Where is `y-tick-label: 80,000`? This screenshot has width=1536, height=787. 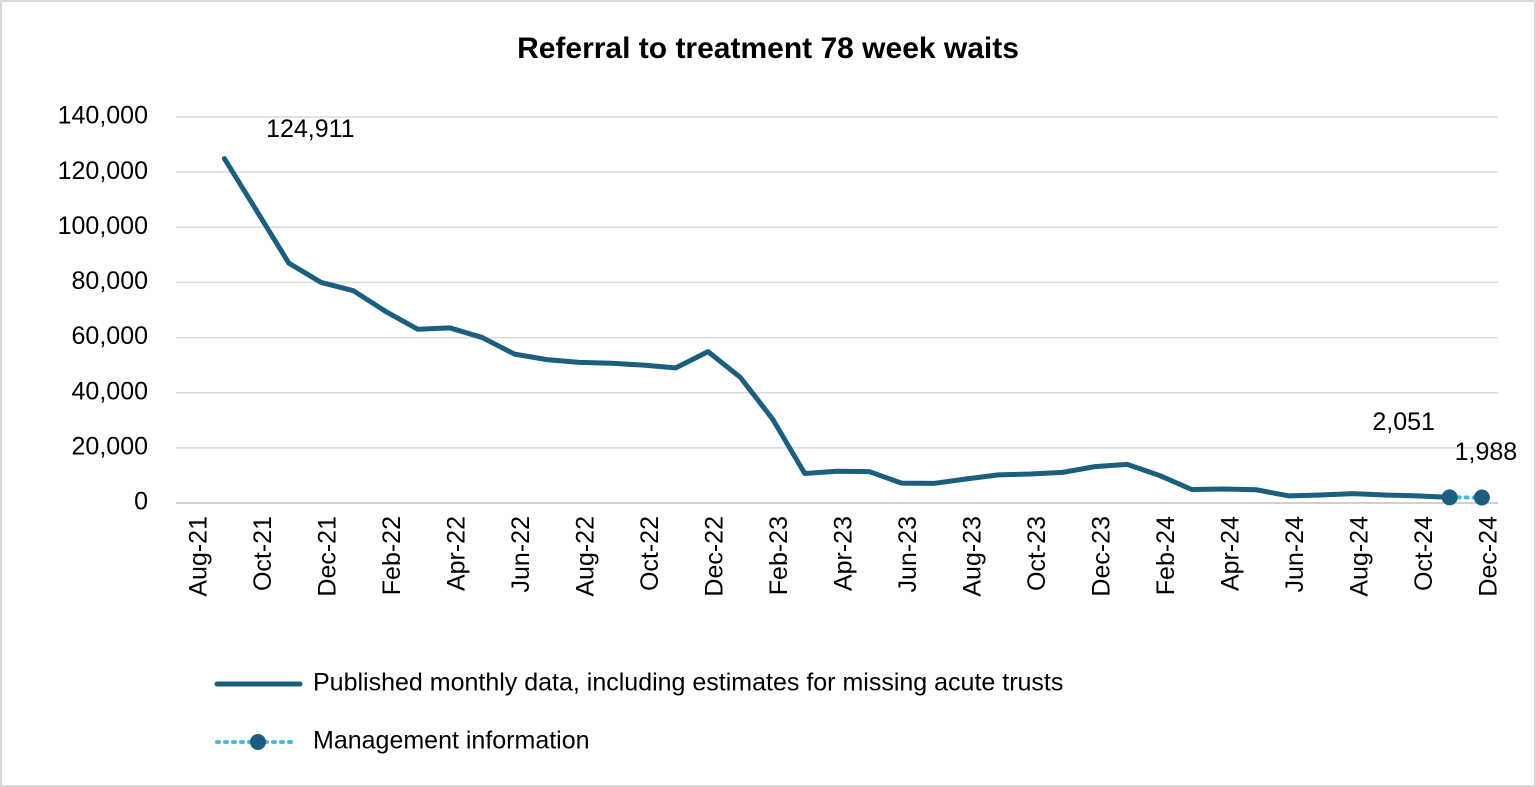
y-tick-label: 80,000 is located at coordinates (110, 281).